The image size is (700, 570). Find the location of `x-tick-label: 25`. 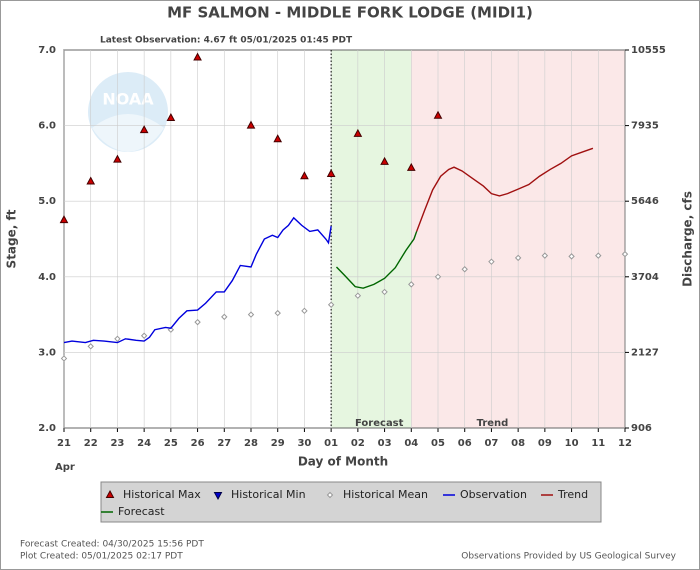

x-tick-label: 25 is located at coordinates (171, 443).